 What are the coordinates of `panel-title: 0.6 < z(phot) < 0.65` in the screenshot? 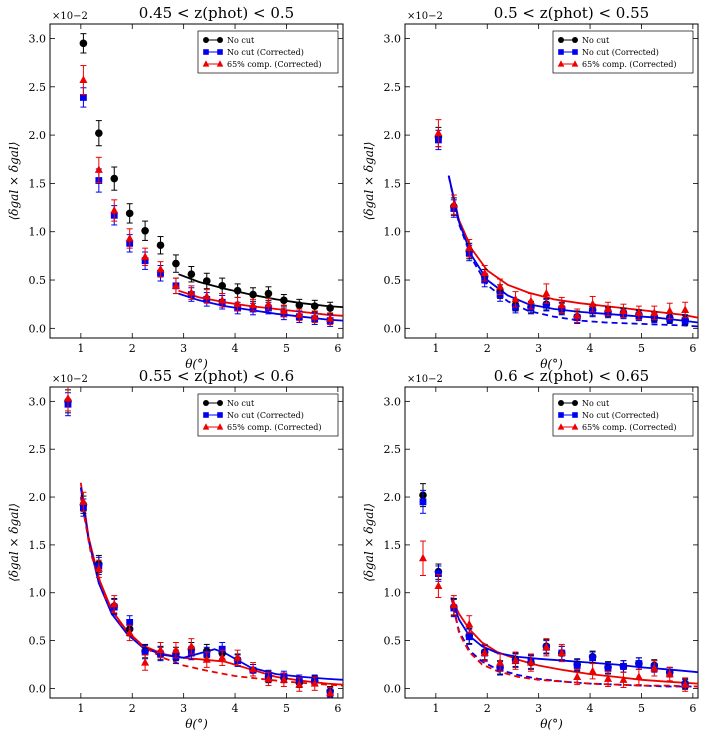 It's located at (571, 376).